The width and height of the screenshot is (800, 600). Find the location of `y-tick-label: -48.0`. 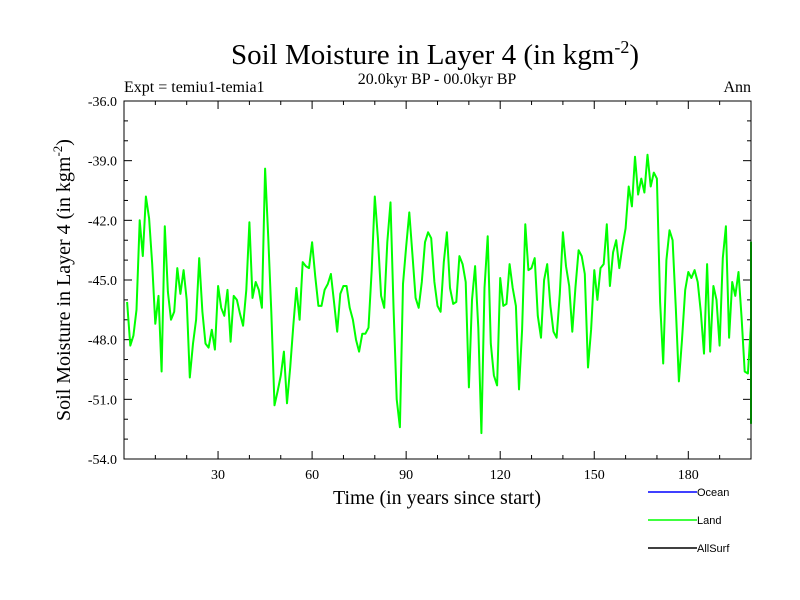

y-tick-label: -48.0 is located at coordinates (102, 341).